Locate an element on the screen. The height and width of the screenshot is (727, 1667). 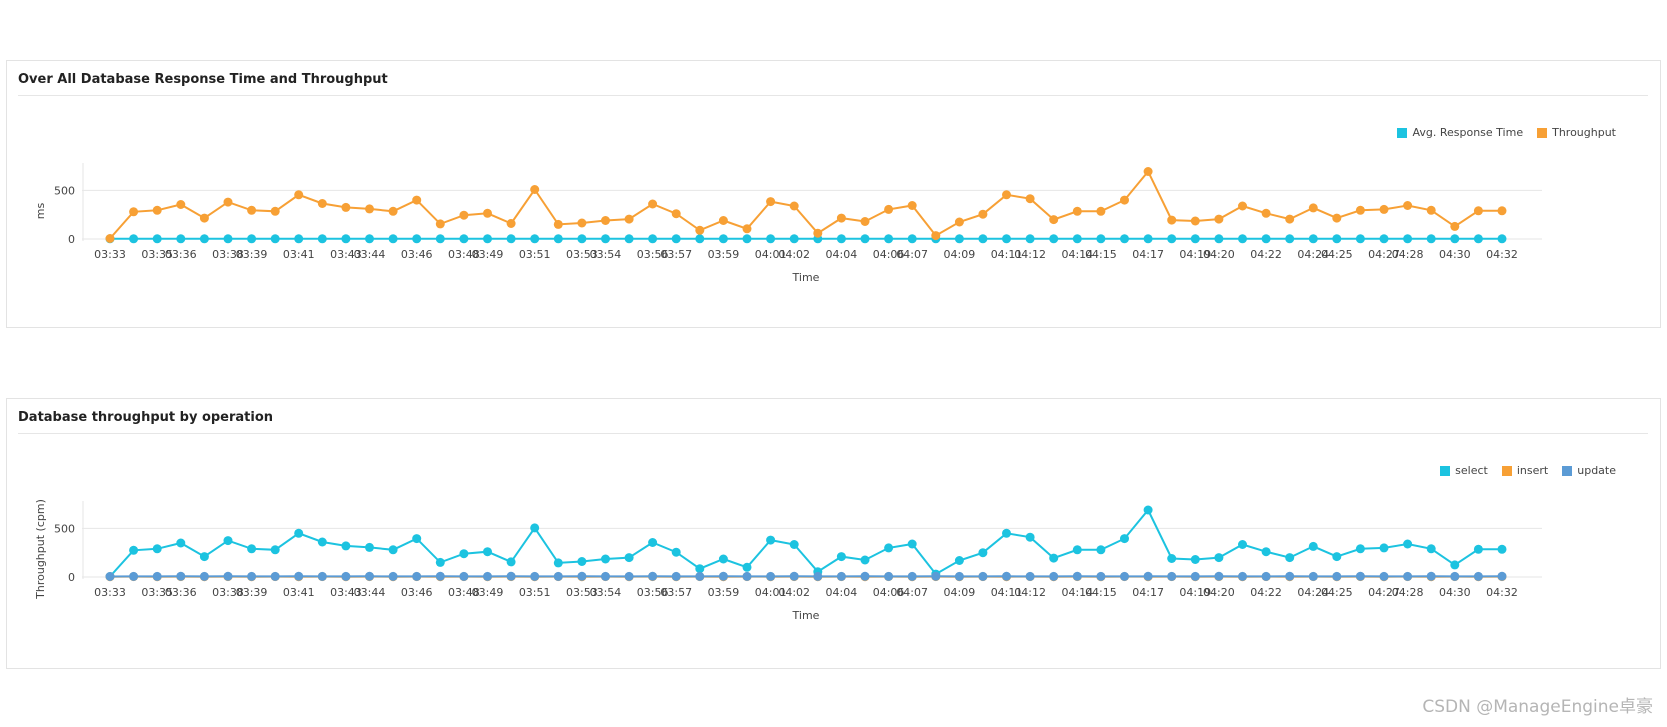
legend-item-avg-response-time: Avg. Response Time is located at coordinates (1460, 132).